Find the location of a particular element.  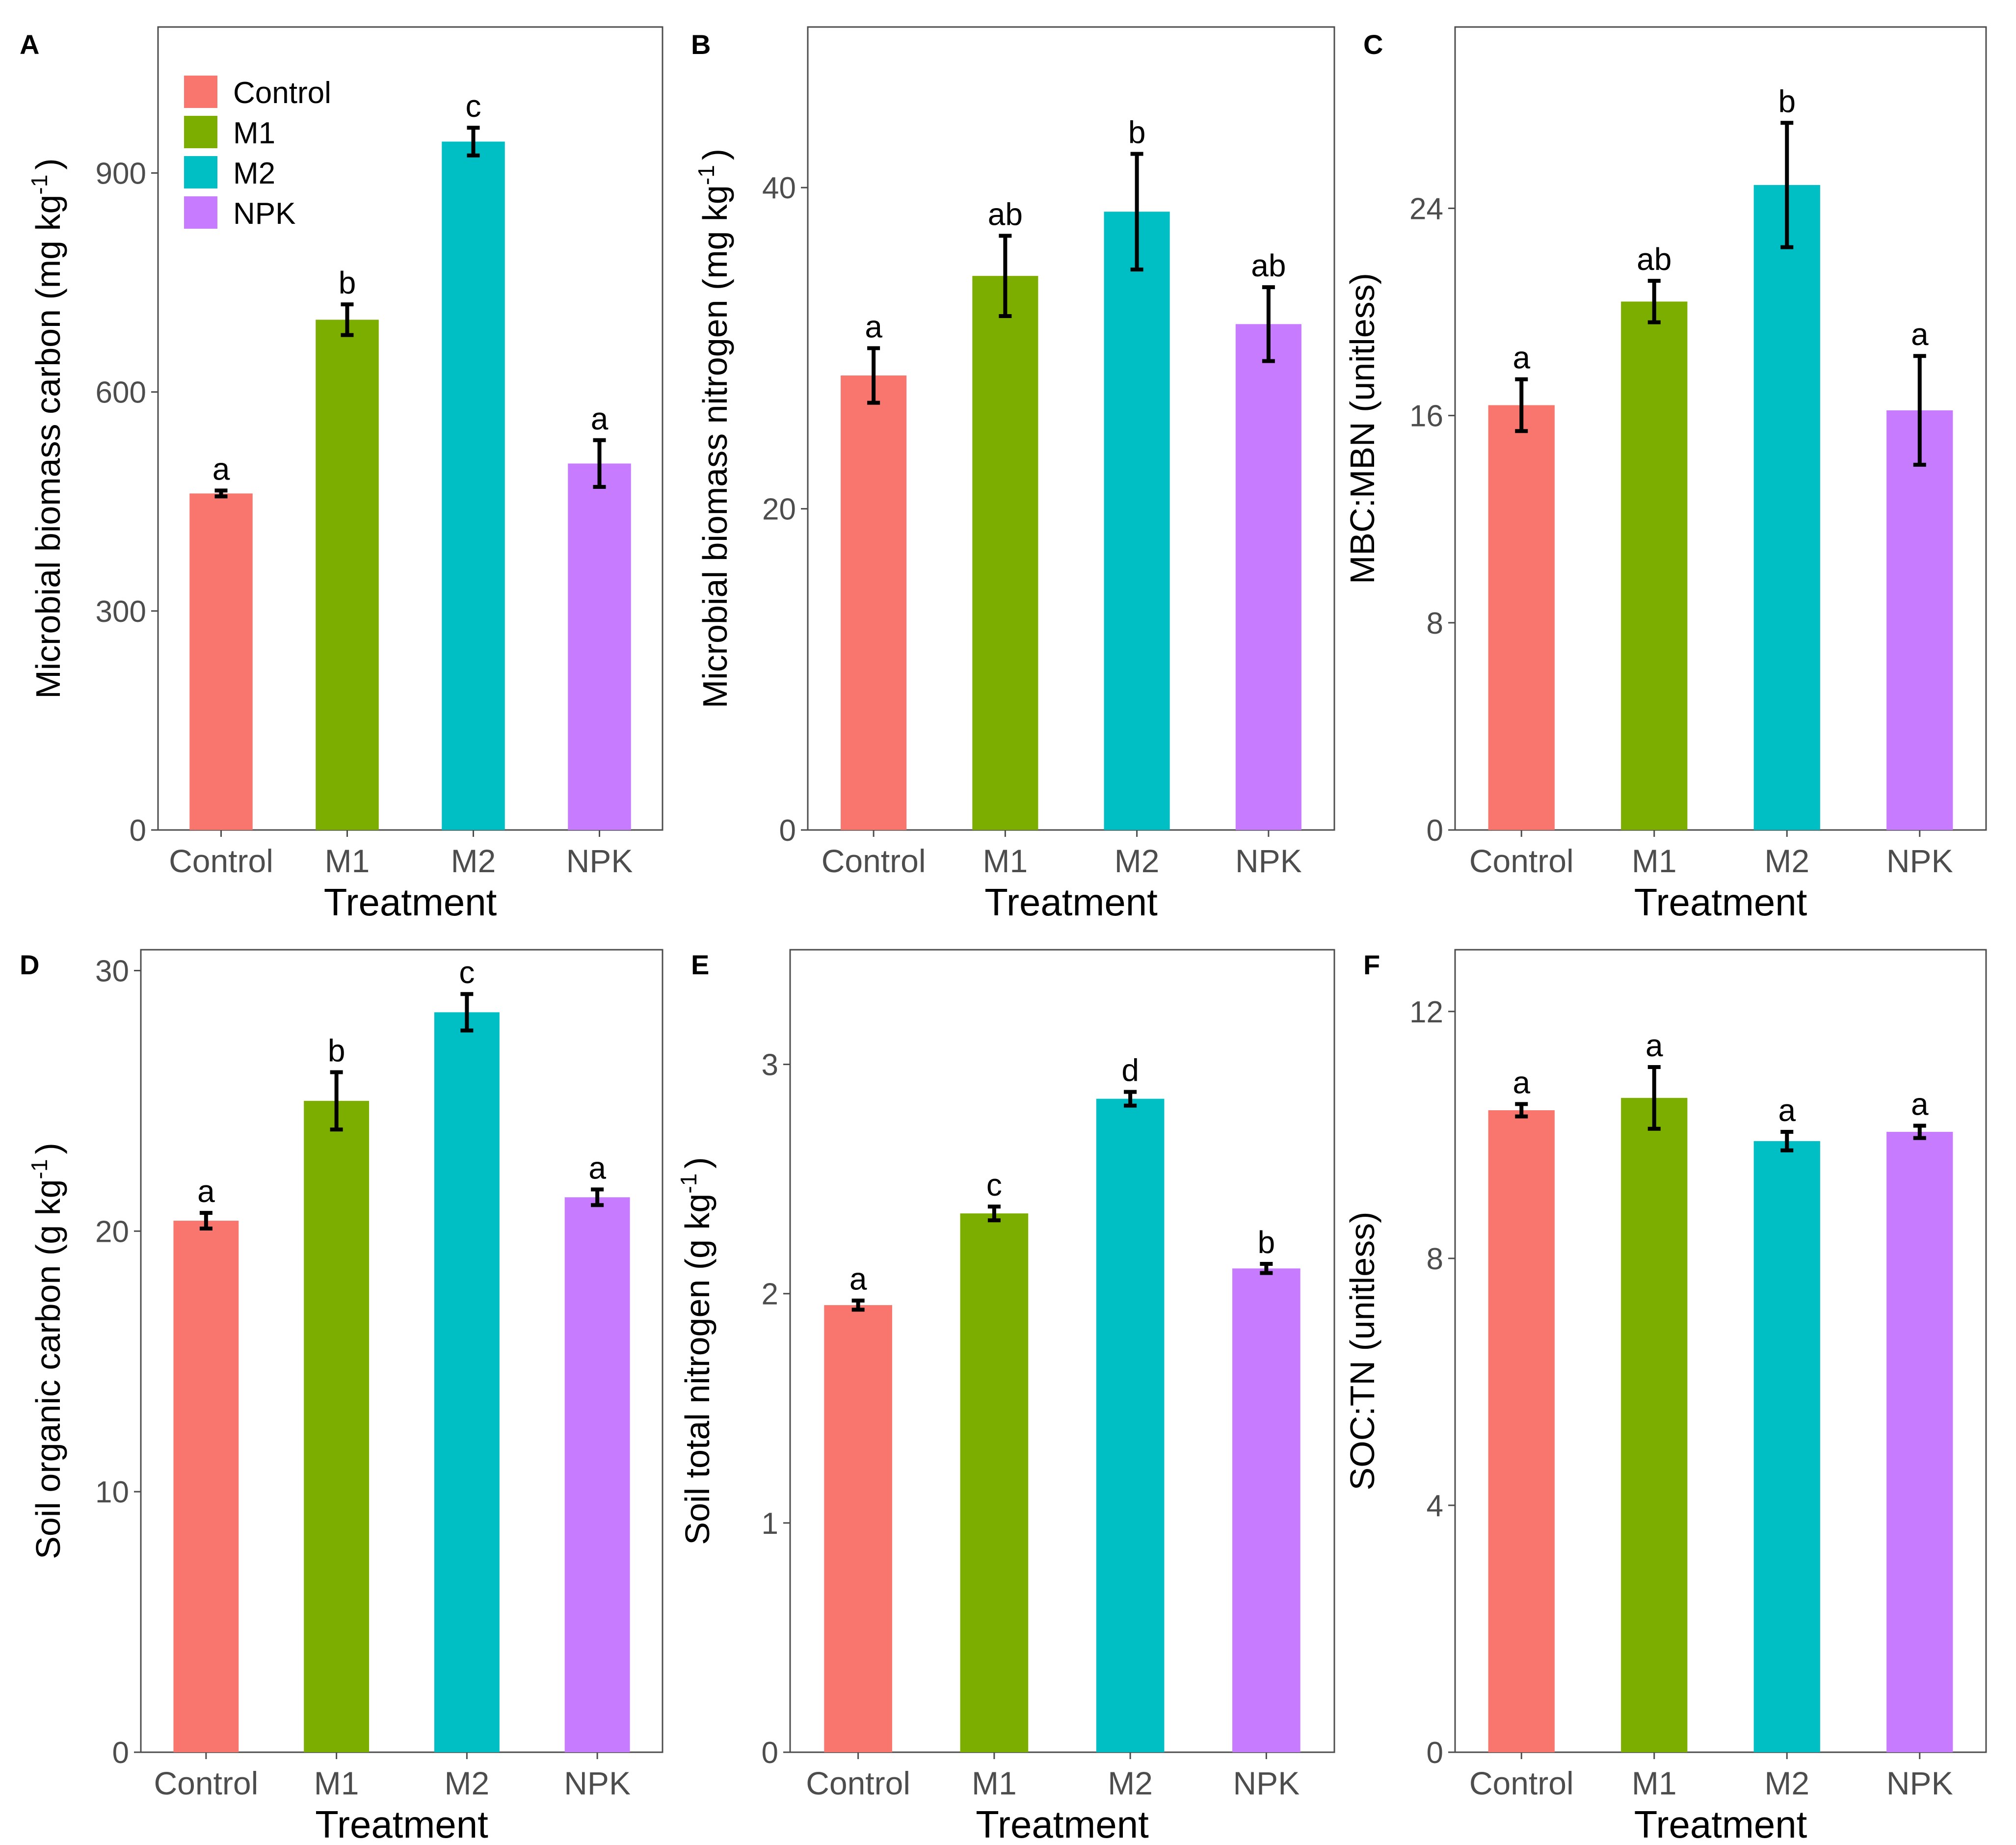

y-axis-label-main: MBC:MBN (unitless) is located at coordinates (1362, 428).